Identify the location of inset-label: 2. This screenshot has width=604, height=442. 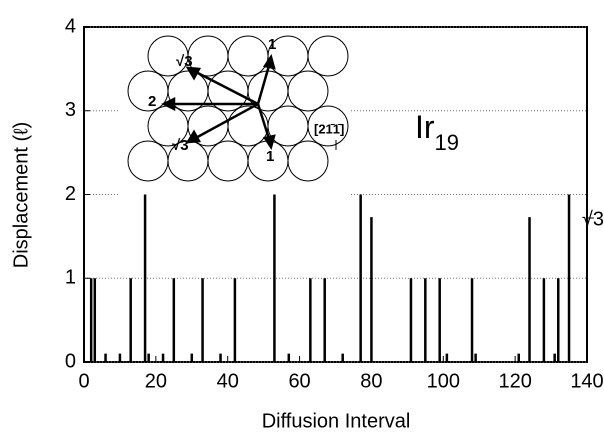
(152, 101).